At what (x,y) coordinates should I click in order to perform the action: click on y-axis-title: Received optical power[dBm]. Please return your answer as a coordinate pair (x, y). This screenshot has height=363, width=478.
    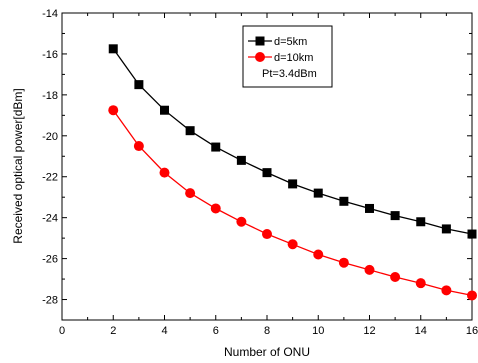
    Looking at the image, I should click on (18, 165).